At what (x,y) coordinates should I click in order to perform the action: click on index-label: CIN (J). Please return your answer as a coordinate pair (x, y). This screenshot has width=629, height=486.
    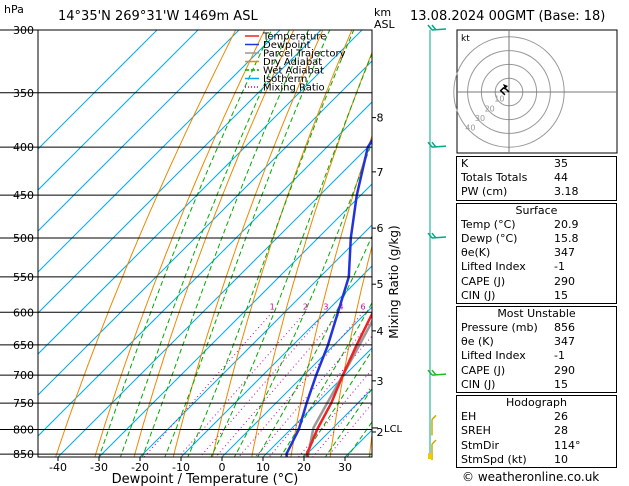
    Looking at the image, I should click on (478, 384).